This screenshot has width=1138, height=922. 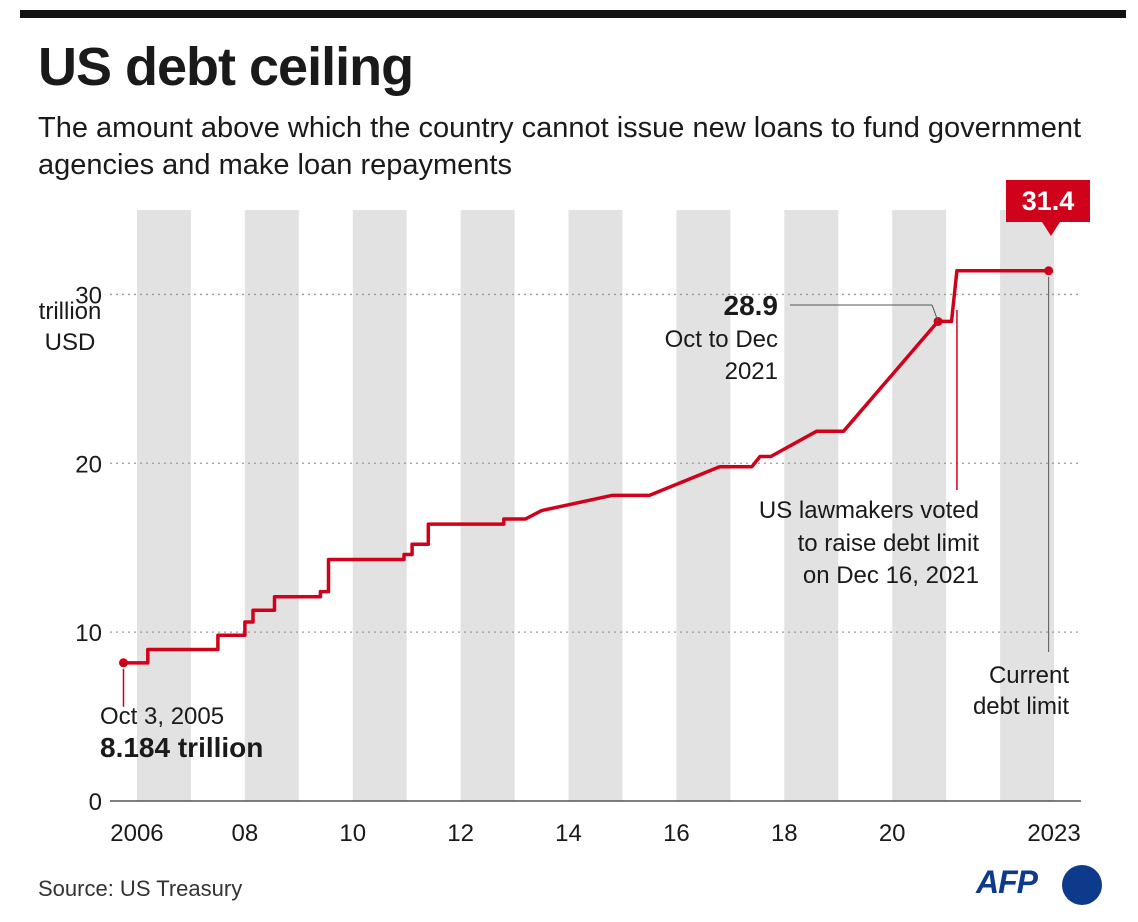 What do you see at coordinates (88, 295) in the screenshot?
I see `y-tick-label: 30` at bounding box center [88, 295].